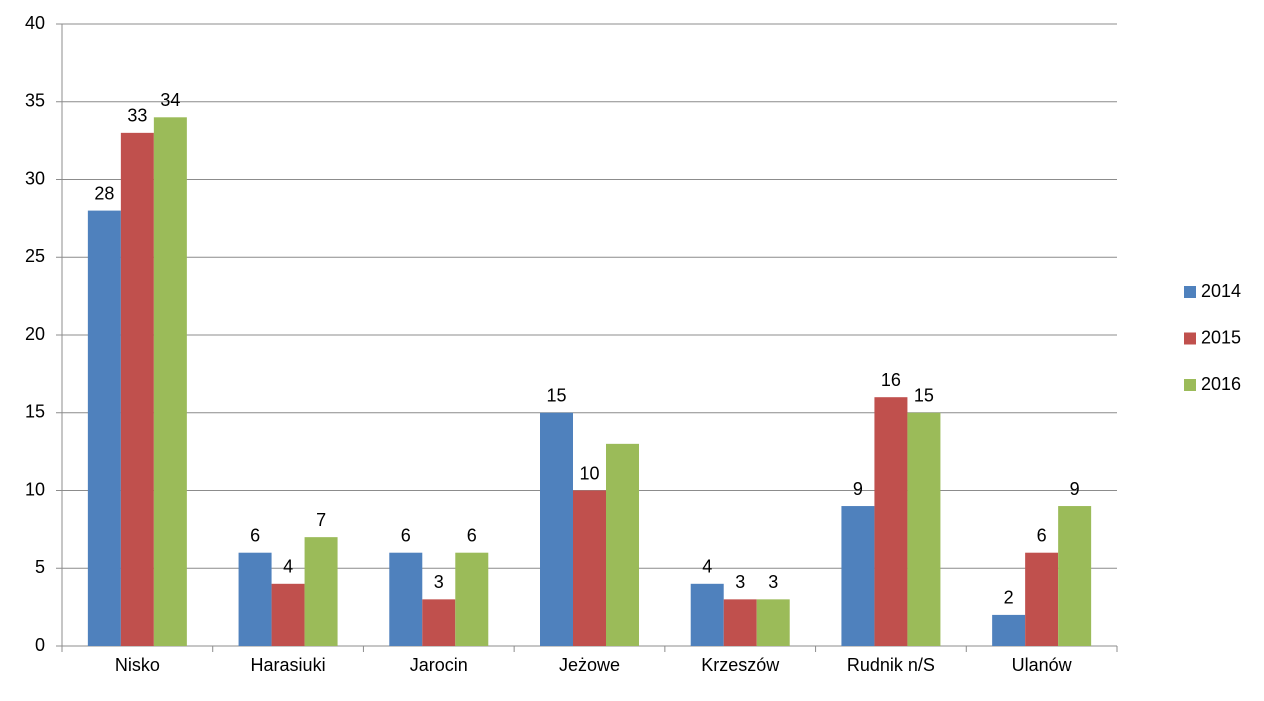 Image resolution: width=1264 pixels, height=701 pixels. What do you see at coordinates (40, 645) in the screenshot?
I see `y-tick-label: 0` at bounding box center [40, 645].